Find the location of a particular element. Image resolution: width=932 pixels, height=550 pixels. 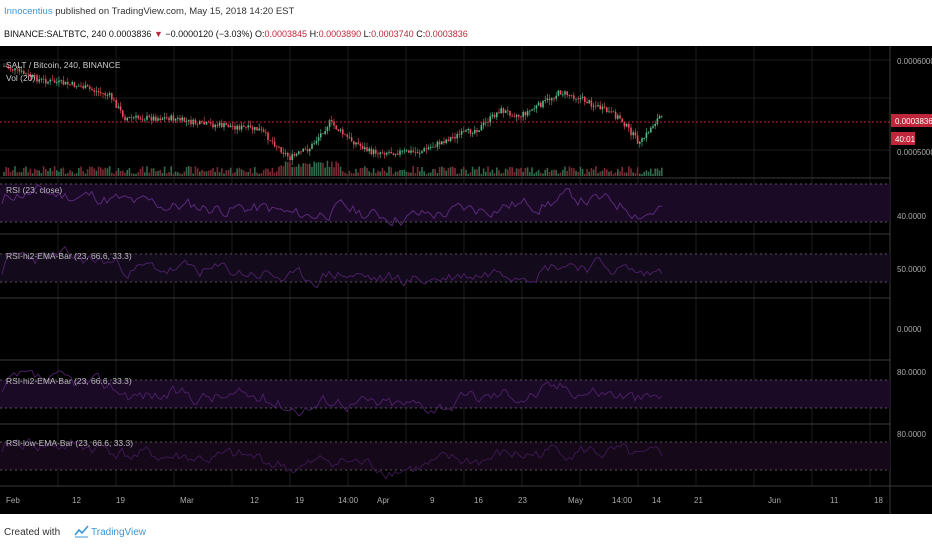

author-link: Innocentius is located at coordinates (28, 11).